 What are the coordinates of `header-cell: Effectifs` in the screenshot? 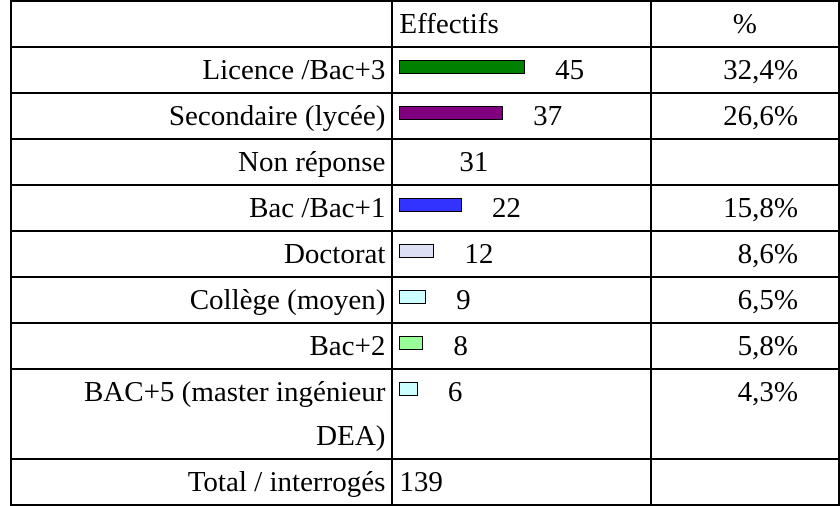 It's located at (521, 24).